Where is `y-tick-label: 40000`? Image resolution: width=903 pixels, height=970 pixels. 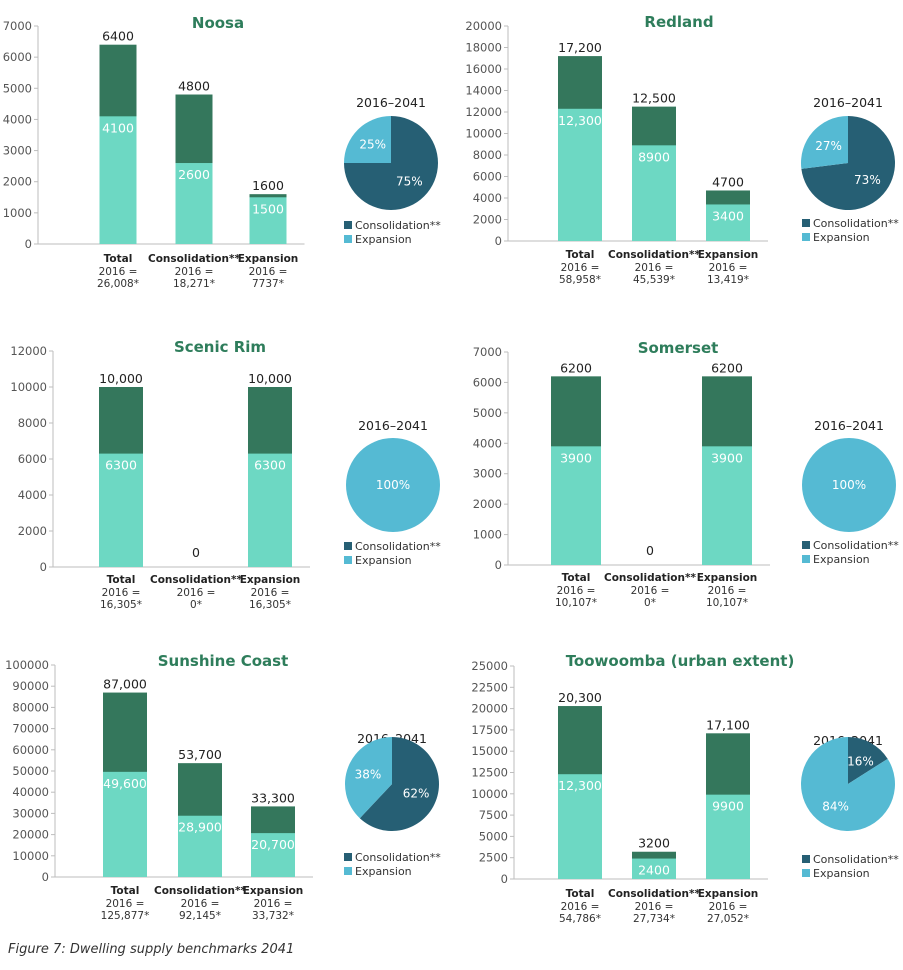
y-tick-label: 40000 is located at coordinates (30, 792).